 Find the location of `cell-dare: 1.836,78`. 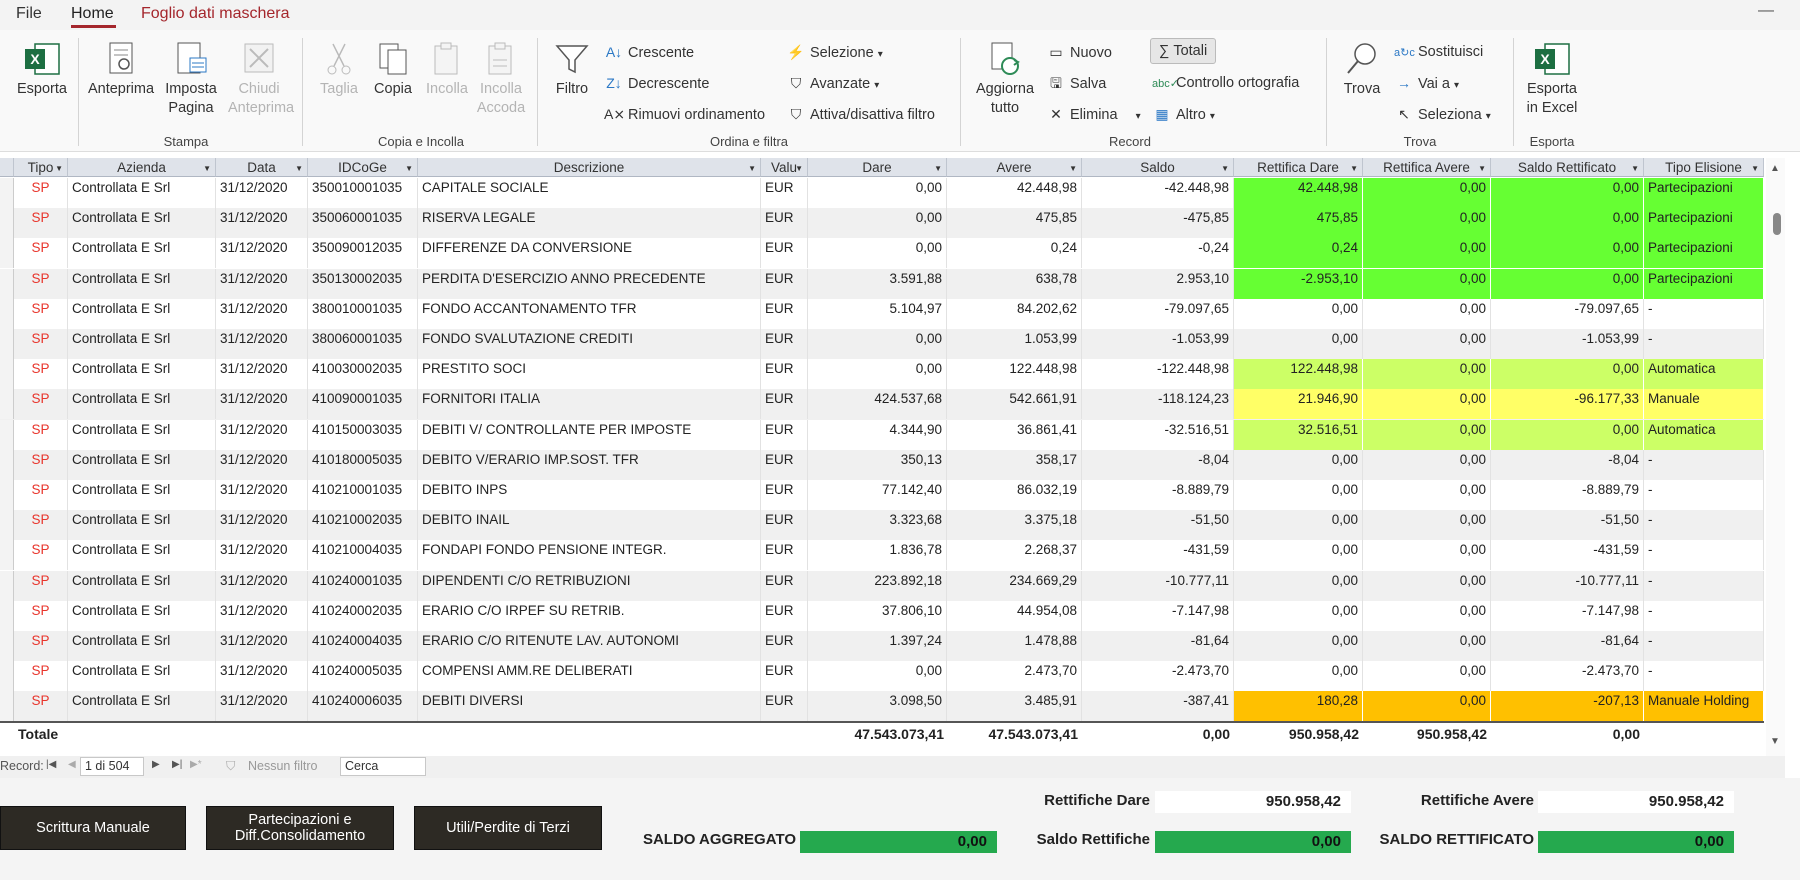

cell-dare: 1.836,78 is located at coordinates (877, 555).